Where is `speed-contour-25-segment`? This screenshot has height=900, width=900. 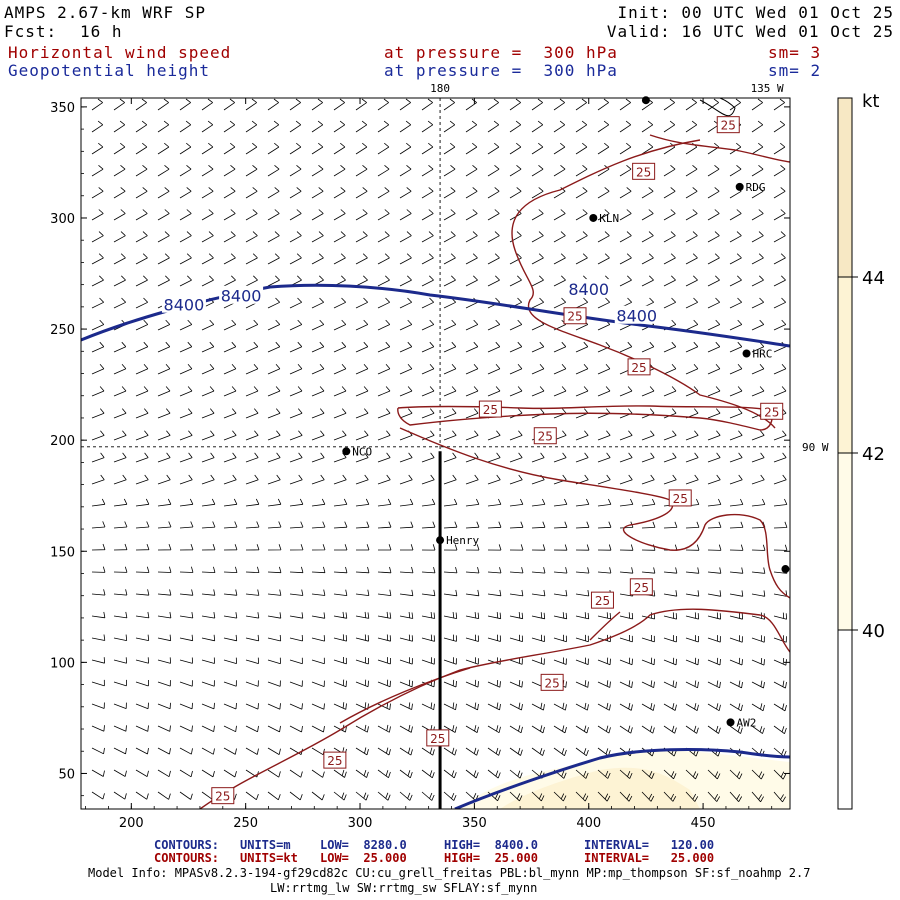 speed-contour-25-segment is located at coordinates (494, 708).